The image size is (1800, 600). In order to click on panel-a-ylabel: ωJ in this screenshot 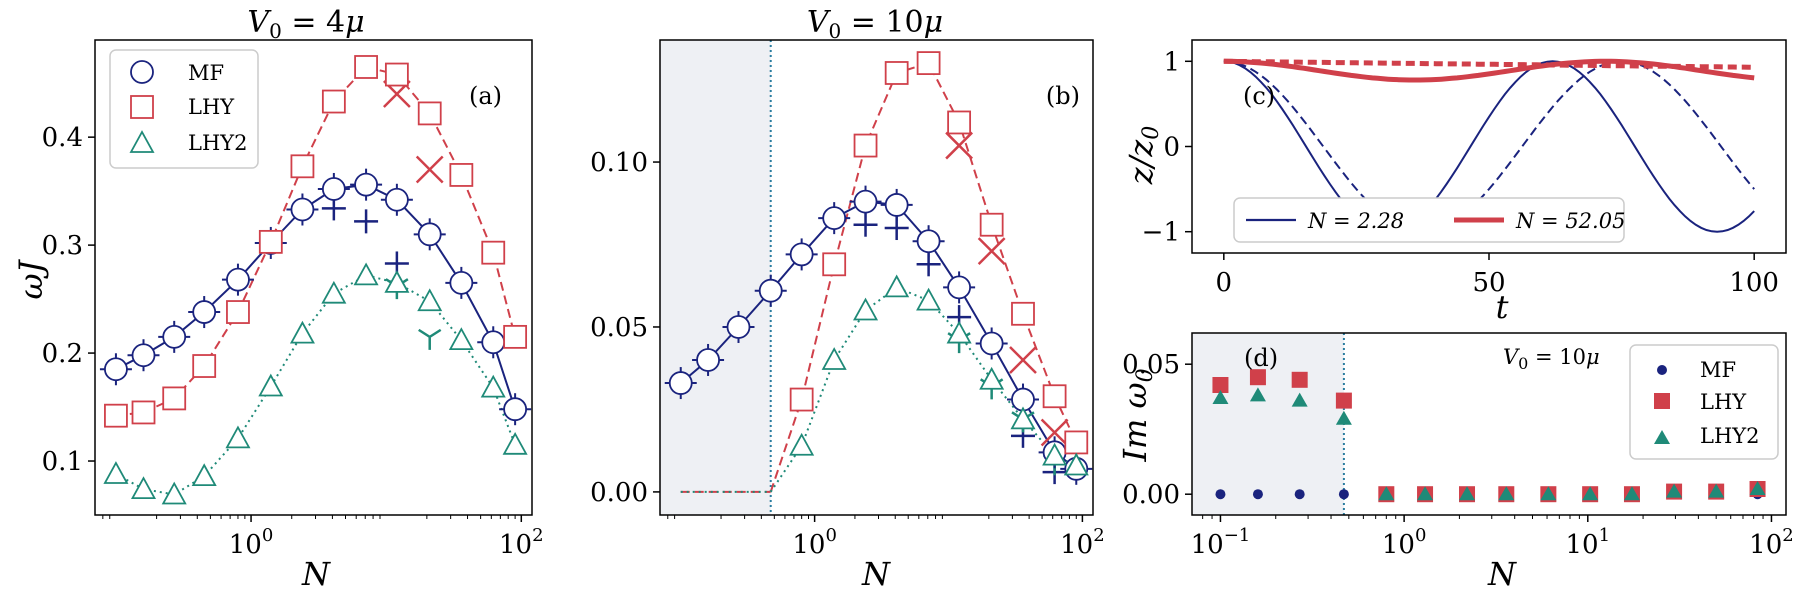, I will do `click(31, 278)`.